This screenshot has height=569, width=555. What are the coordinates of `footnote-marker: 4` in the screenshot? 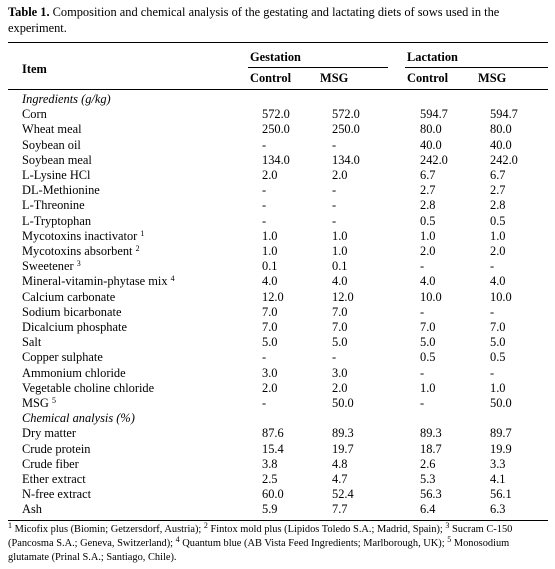 It's located at (172, 279).